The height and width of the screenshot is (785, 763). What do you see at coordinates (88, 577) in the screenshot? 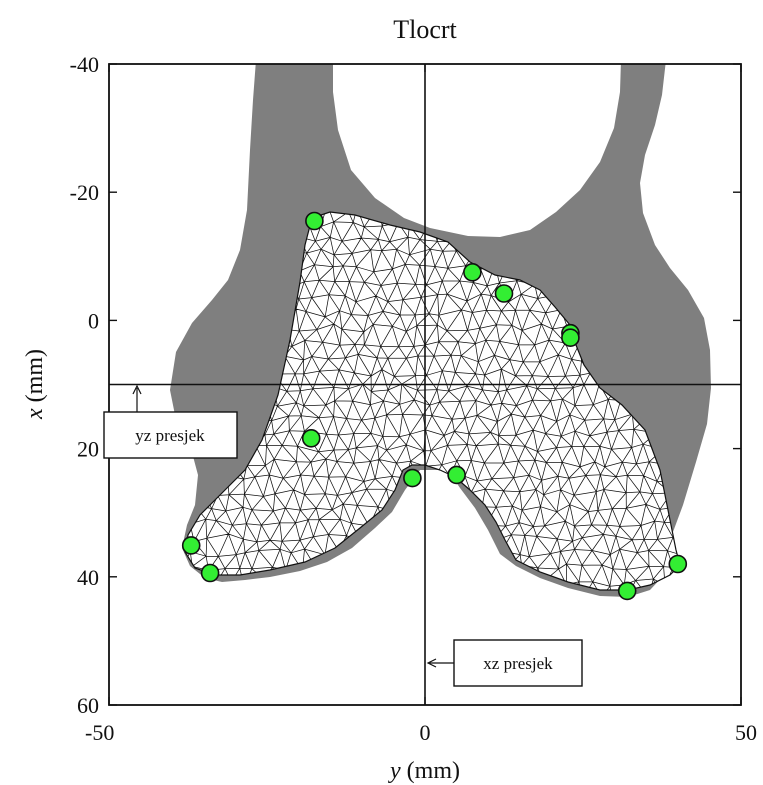
I see `y-tick-label: 40` at bounding box center [88, 577].